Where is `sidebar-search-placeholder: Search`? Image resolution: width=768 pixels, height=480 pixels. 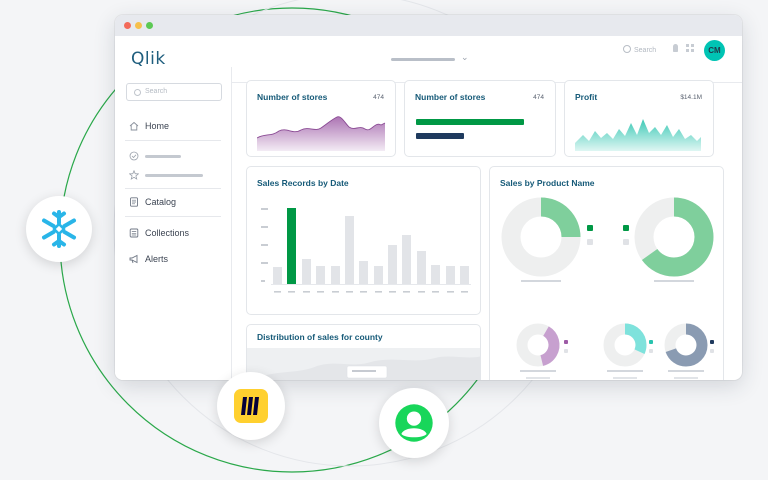
sidebar-search-placeholder: Search is located at coordinates (156, 91).